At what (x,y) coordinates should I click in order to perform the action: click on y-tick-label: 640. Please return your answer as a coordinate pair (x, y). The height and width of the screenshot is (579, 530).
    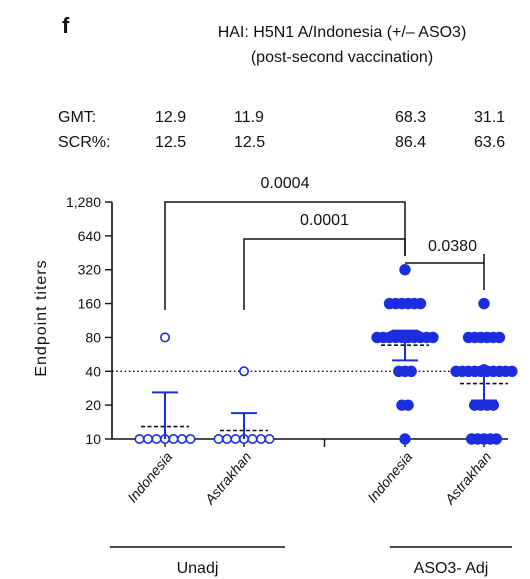
    Looking at the image, I should click on (90, 236).